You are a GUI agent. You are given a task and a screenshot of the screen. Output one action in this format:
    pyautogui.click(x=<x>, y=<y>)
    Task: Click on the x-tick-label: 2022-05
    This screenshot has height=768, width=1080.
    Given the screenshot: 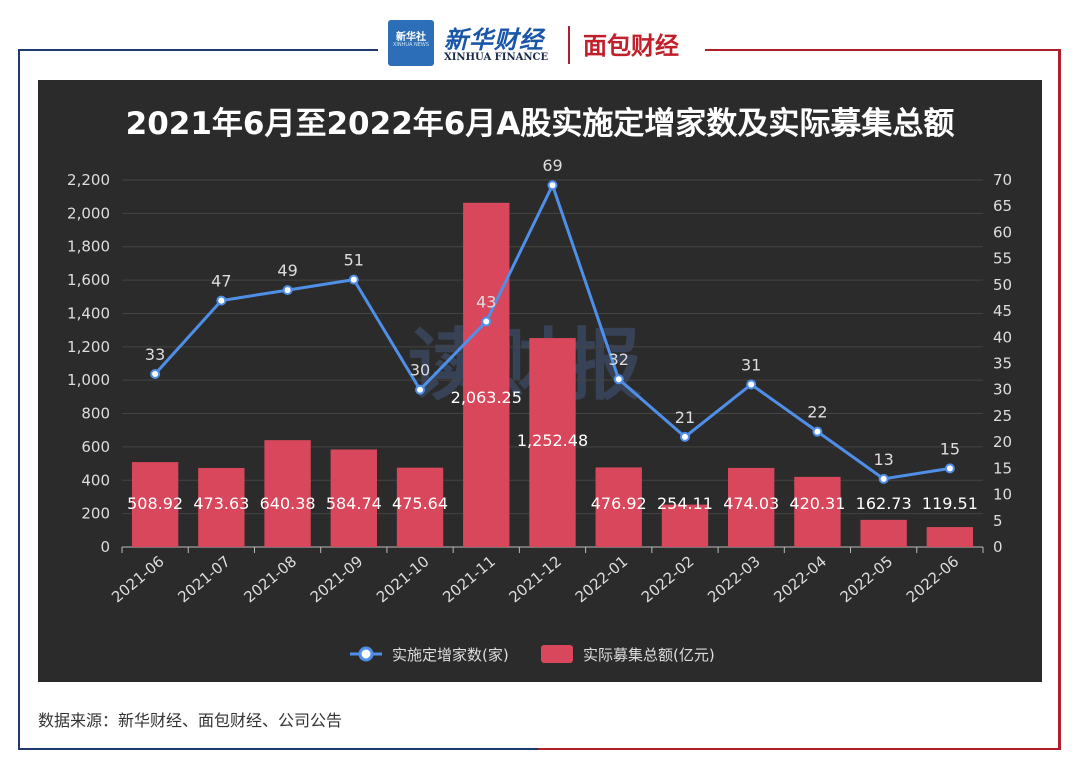 What is the action you would take?
    pyautogui.click(x=867, y=579)
    